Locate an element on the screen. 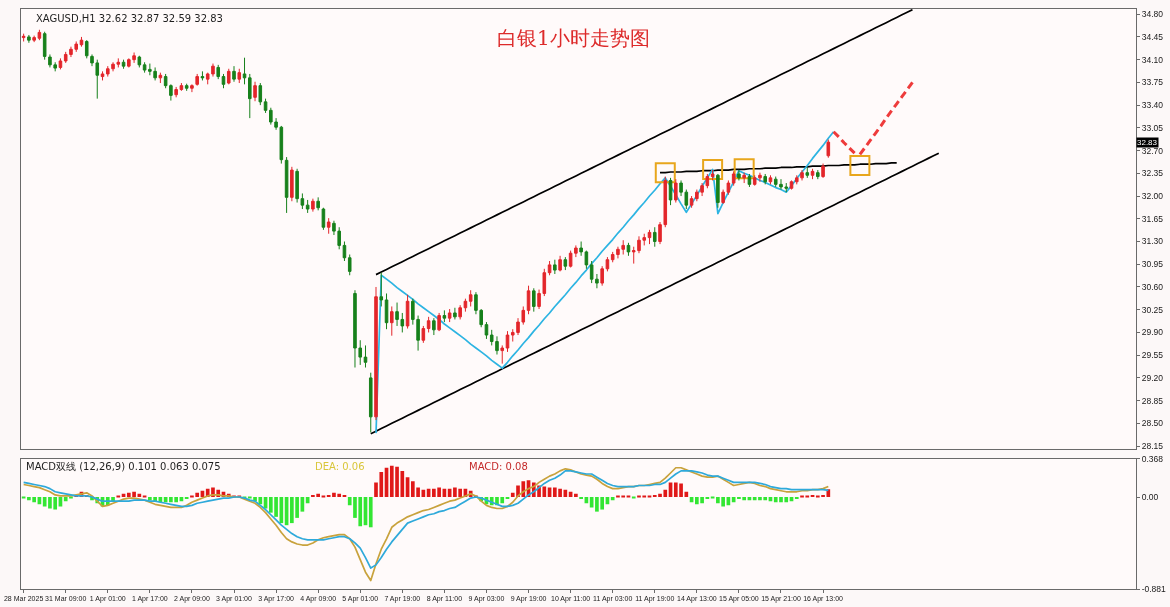 This screenshot has width=1170, height=607. y-tick-label: 28.15 is located at coordinates (1152, 446).